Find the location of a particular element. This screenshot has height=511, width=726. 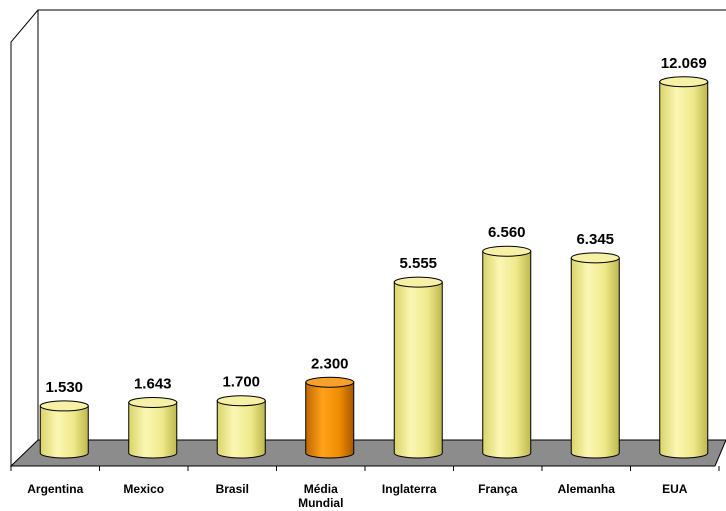

category-label: EUA is located at coordinates (675, 489).